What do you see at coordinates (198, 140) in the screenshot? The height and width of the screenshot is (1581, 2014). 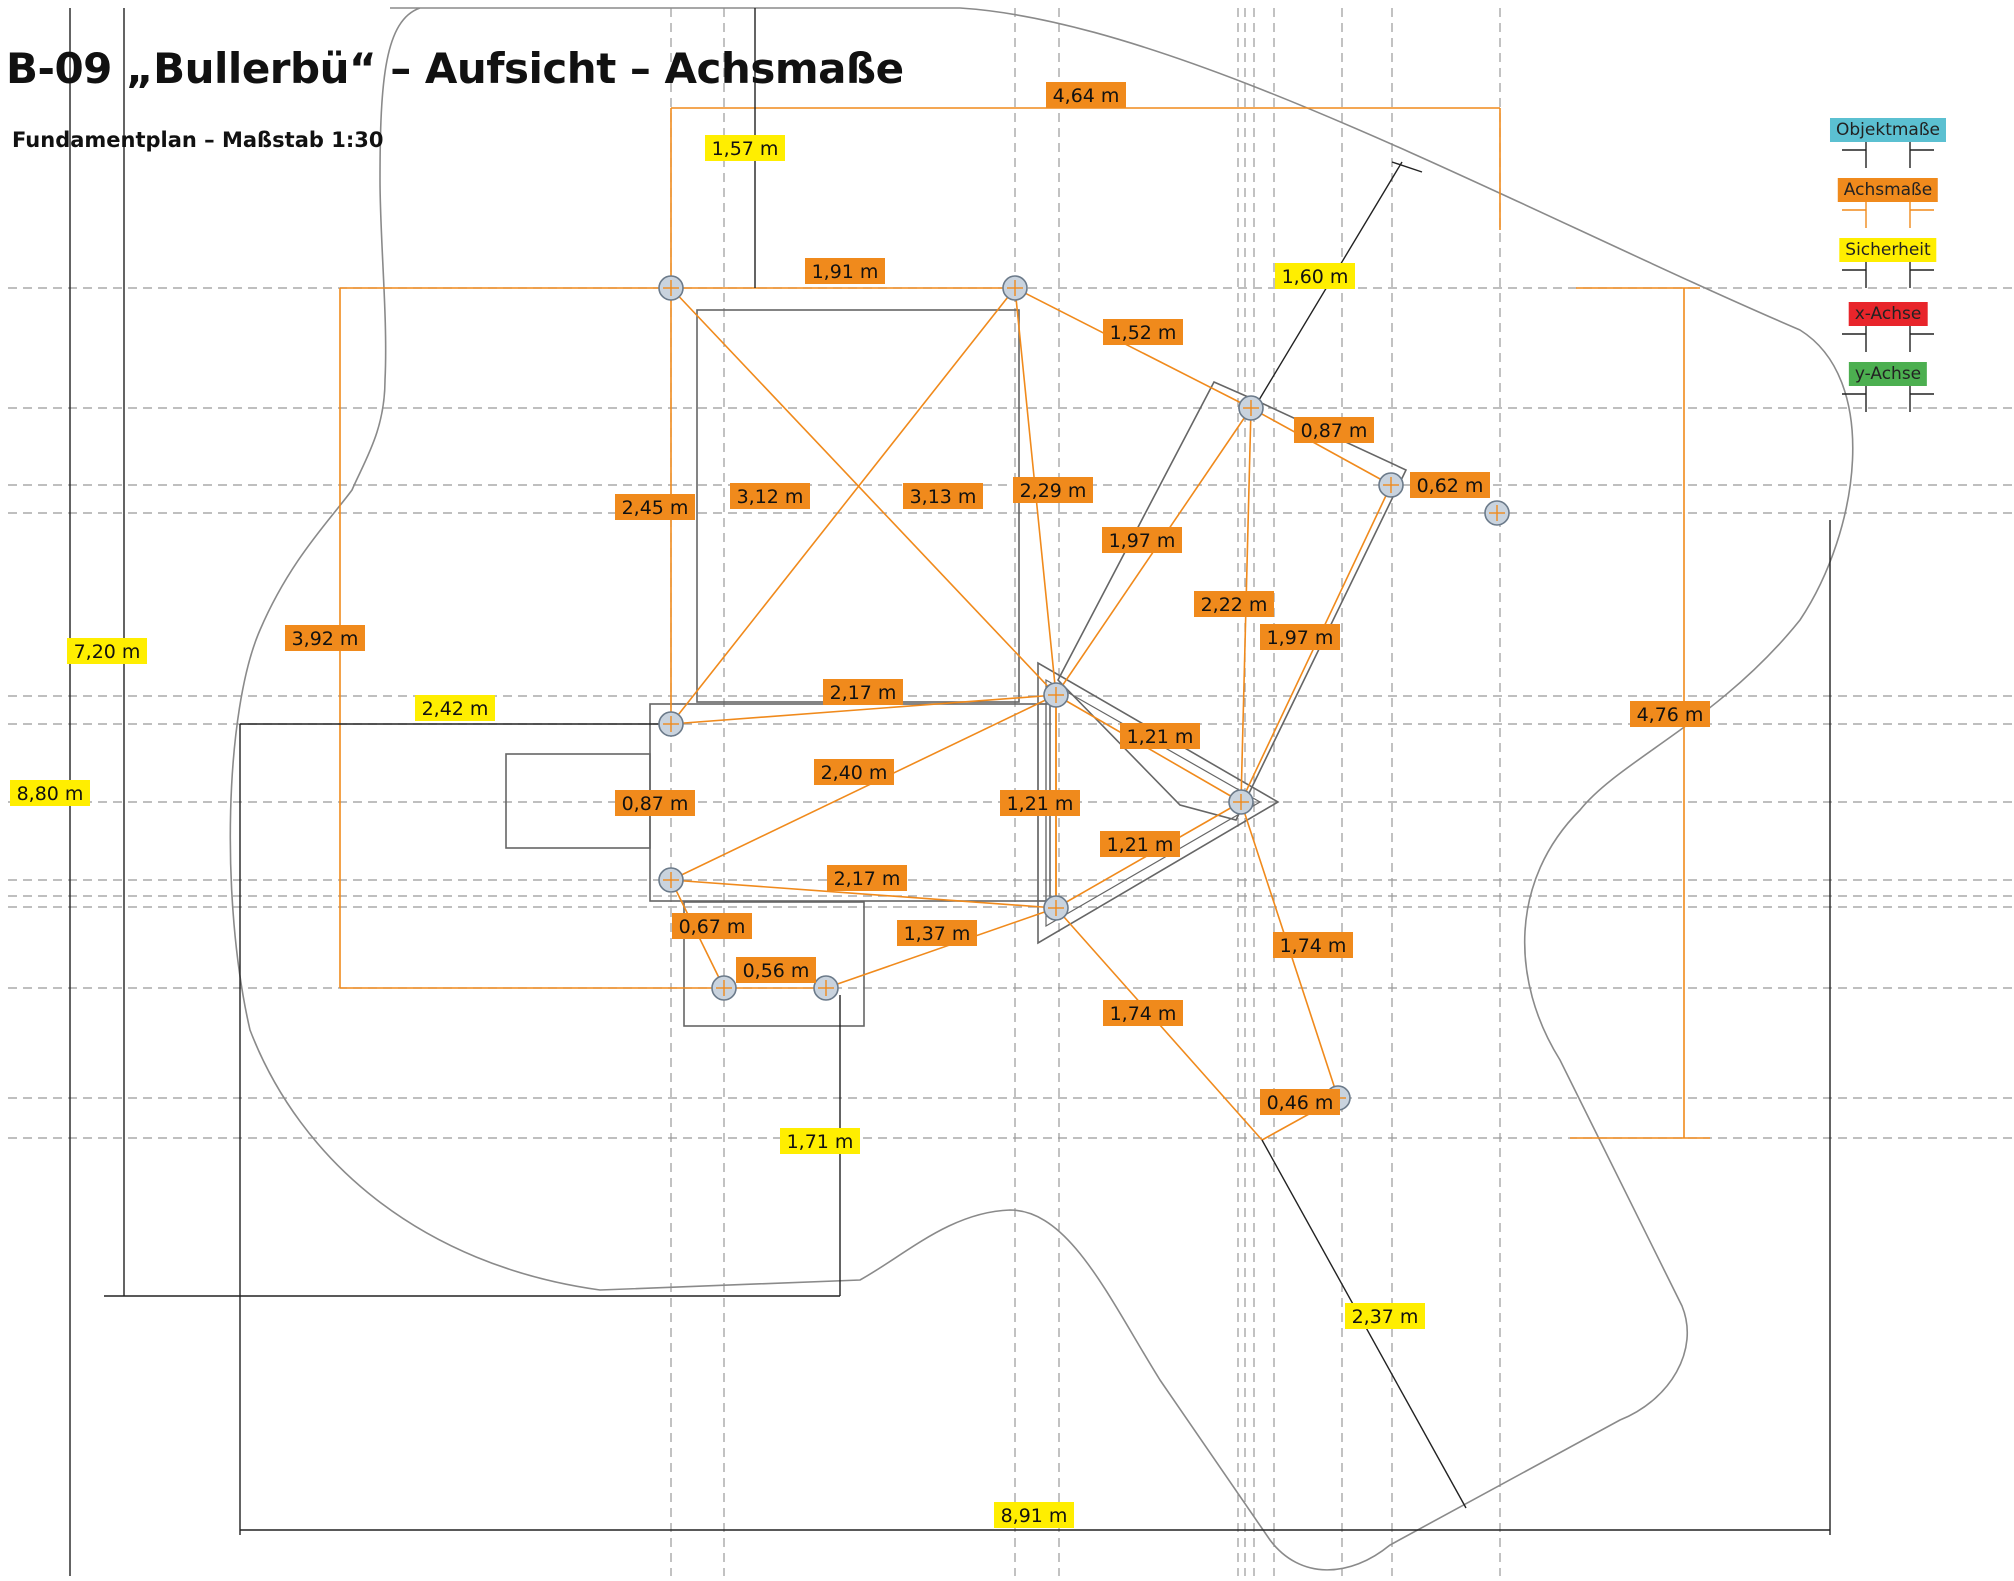 I see `page-subtitle: Fundamentplan – Maßstab 1:30` at bounding box center [198, 140].